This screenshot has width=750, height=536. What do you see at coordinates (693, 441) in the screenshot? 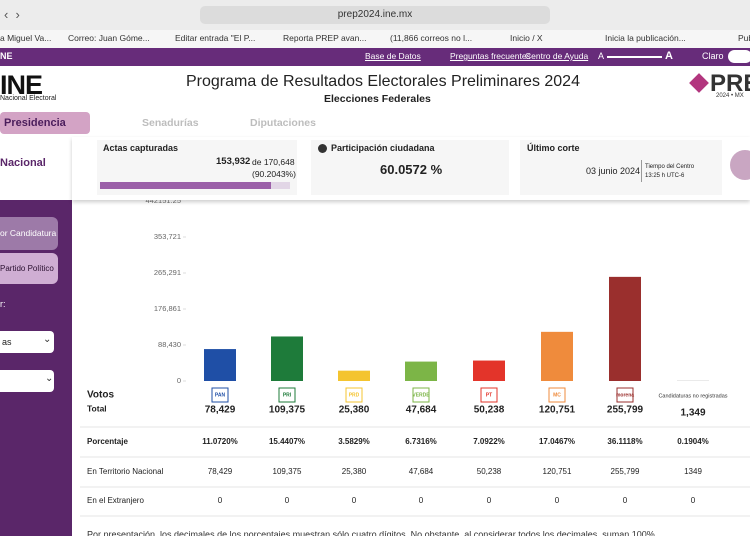
I see `cell: 0.1904%` at bounding box center [693, 441].